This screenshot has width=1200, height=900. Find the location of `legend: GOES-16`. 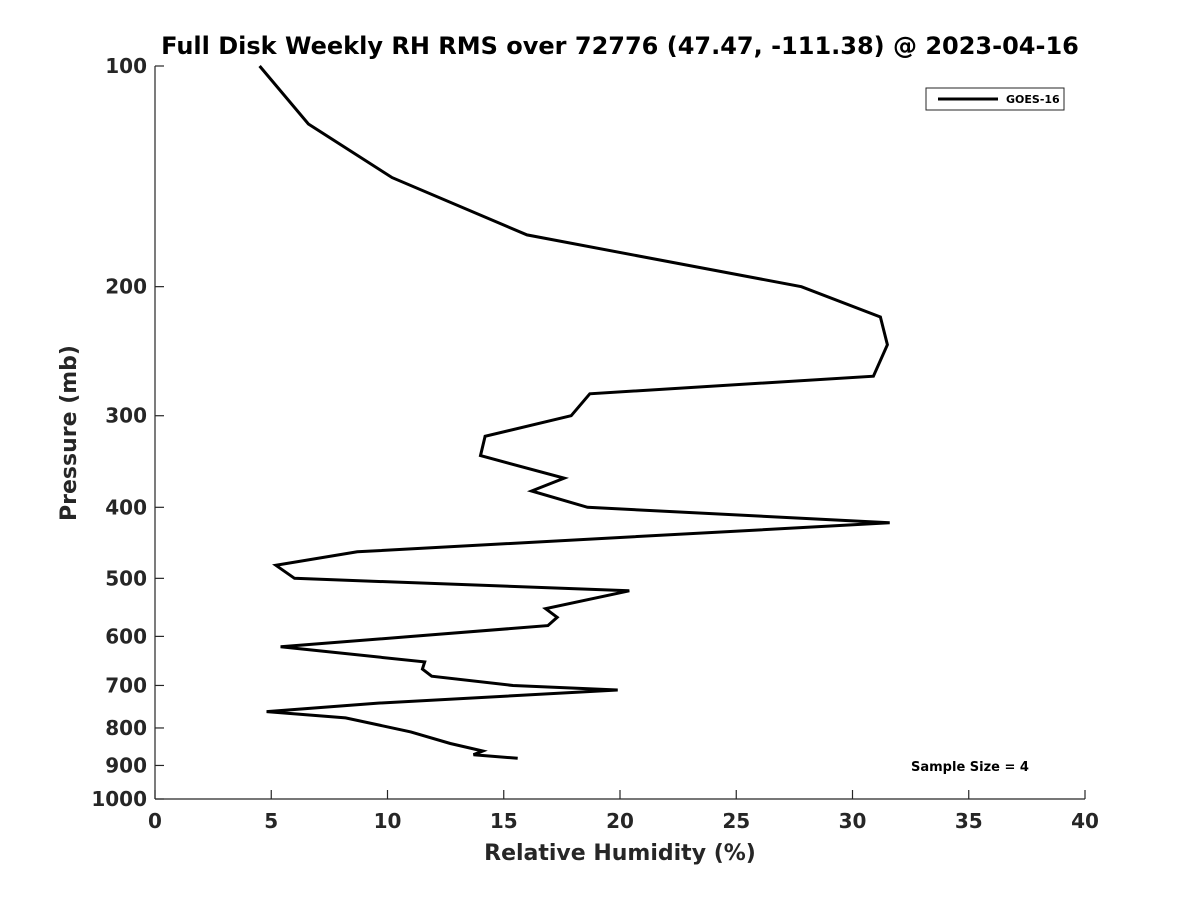

legend: GOES-16 is located at coordinates (995, 99).